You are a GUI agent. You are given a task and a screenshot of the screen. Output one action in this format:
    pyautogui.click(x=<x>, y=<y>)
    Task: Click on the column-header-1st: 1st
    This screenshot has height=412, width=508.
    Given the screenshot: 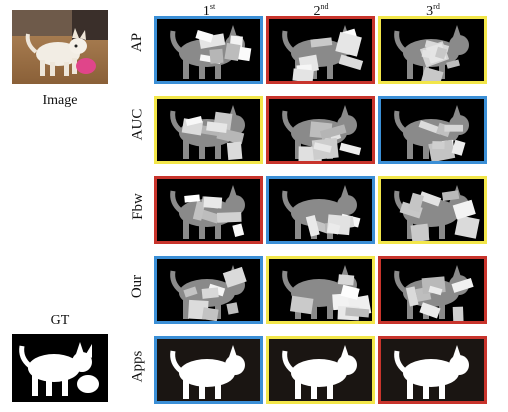 What is the action you would take?
    pyautogui.click(x=209, y=10)
    